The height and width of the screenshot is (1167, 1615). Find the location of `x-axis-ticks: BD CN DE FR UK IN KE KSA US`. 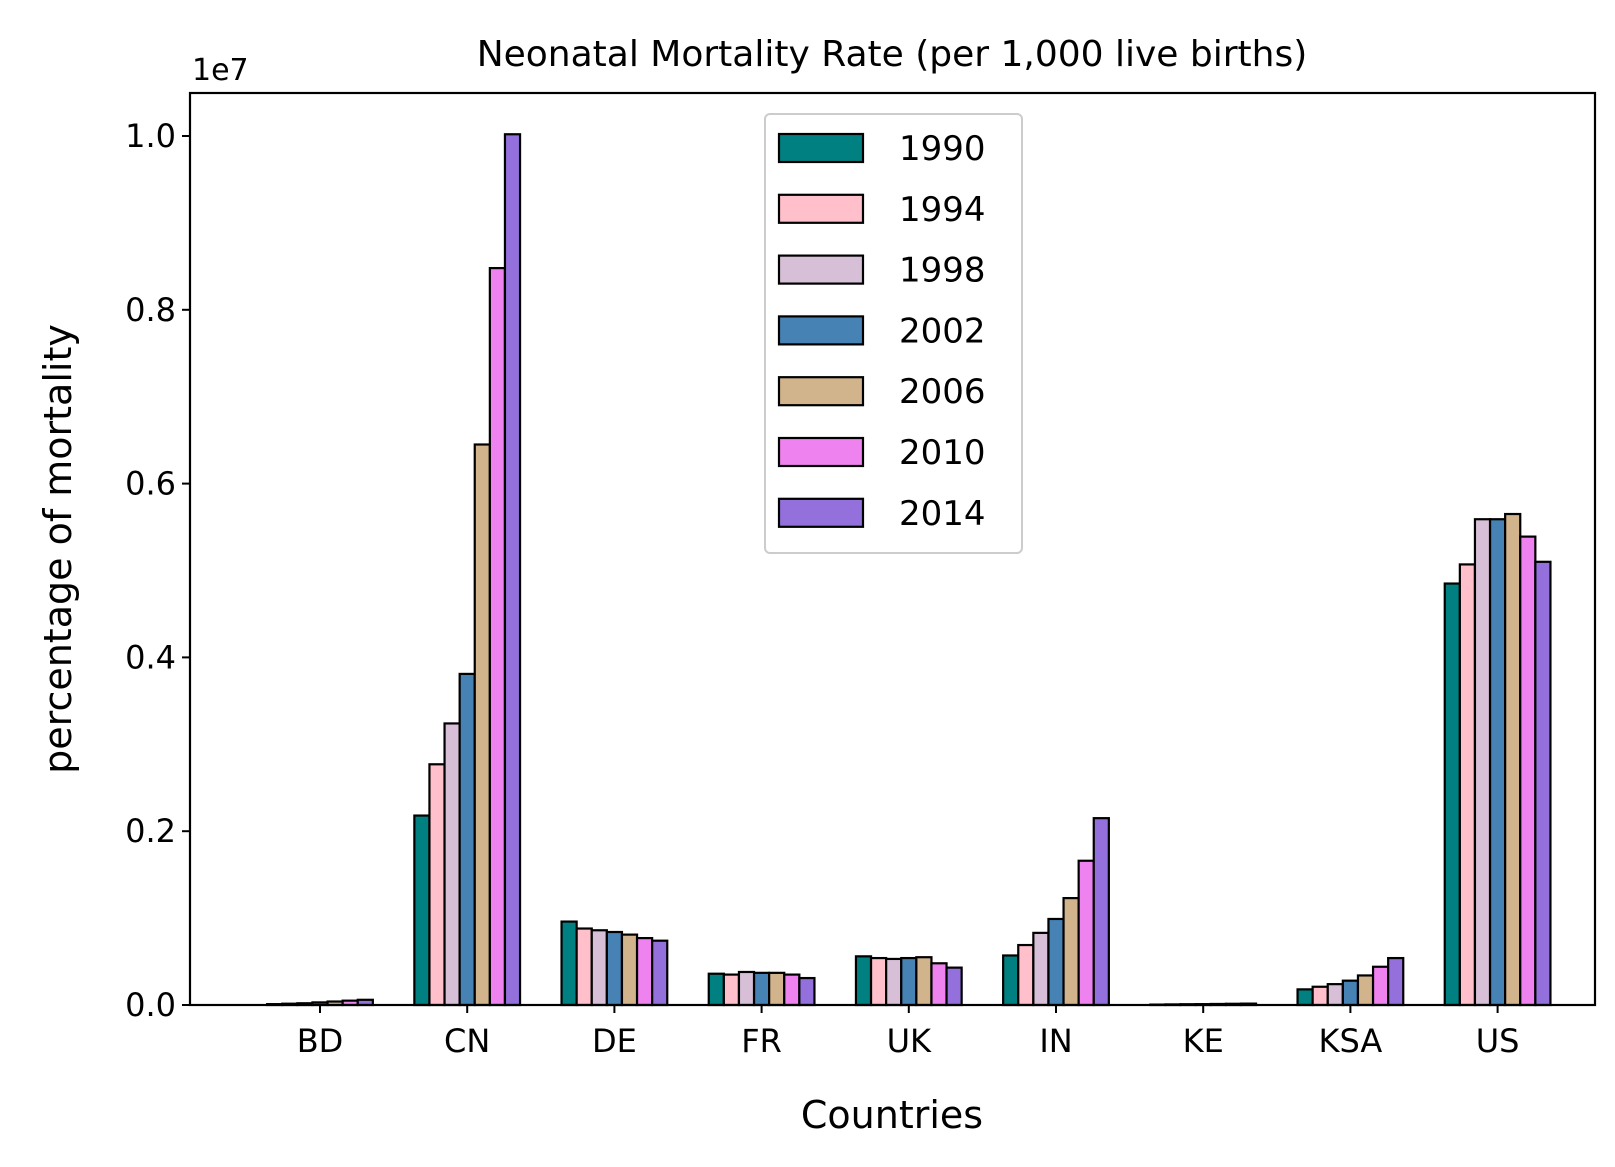

x-axis-ticks: BD CN DE FR UK IN KE KSA US is located at coordinates (908, 1032).